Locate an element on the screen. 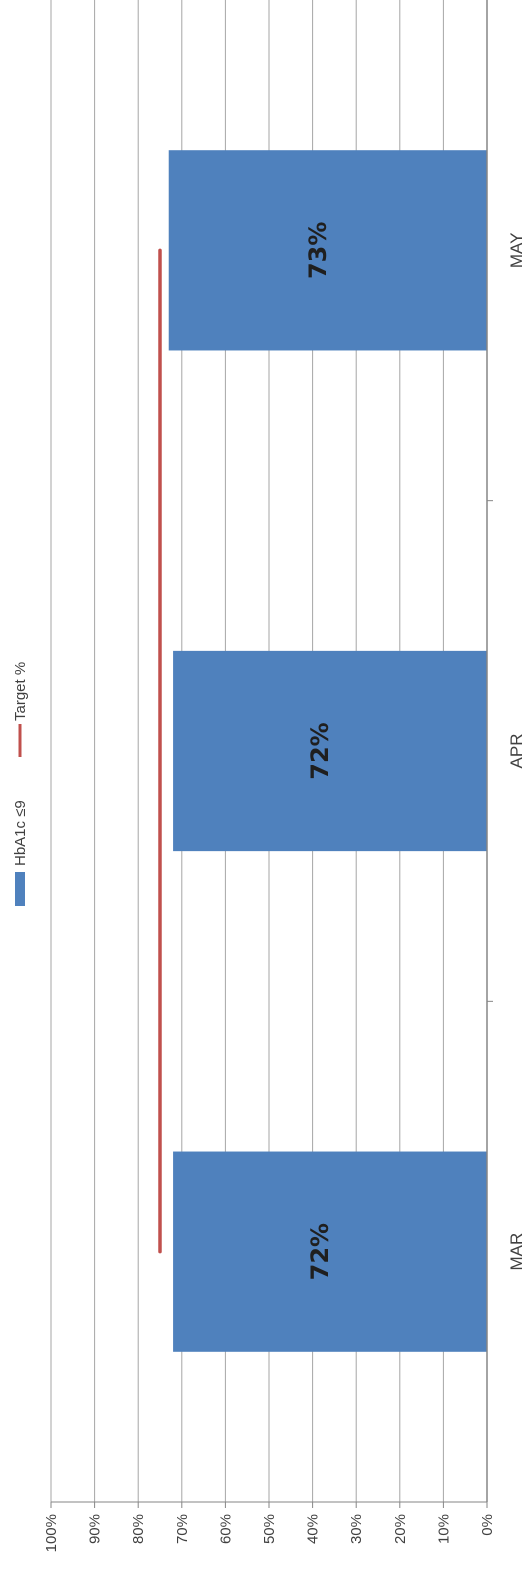 The height and width of the screenshot is (1583, 530). category-label: APR is located at coordinates (516, 751).